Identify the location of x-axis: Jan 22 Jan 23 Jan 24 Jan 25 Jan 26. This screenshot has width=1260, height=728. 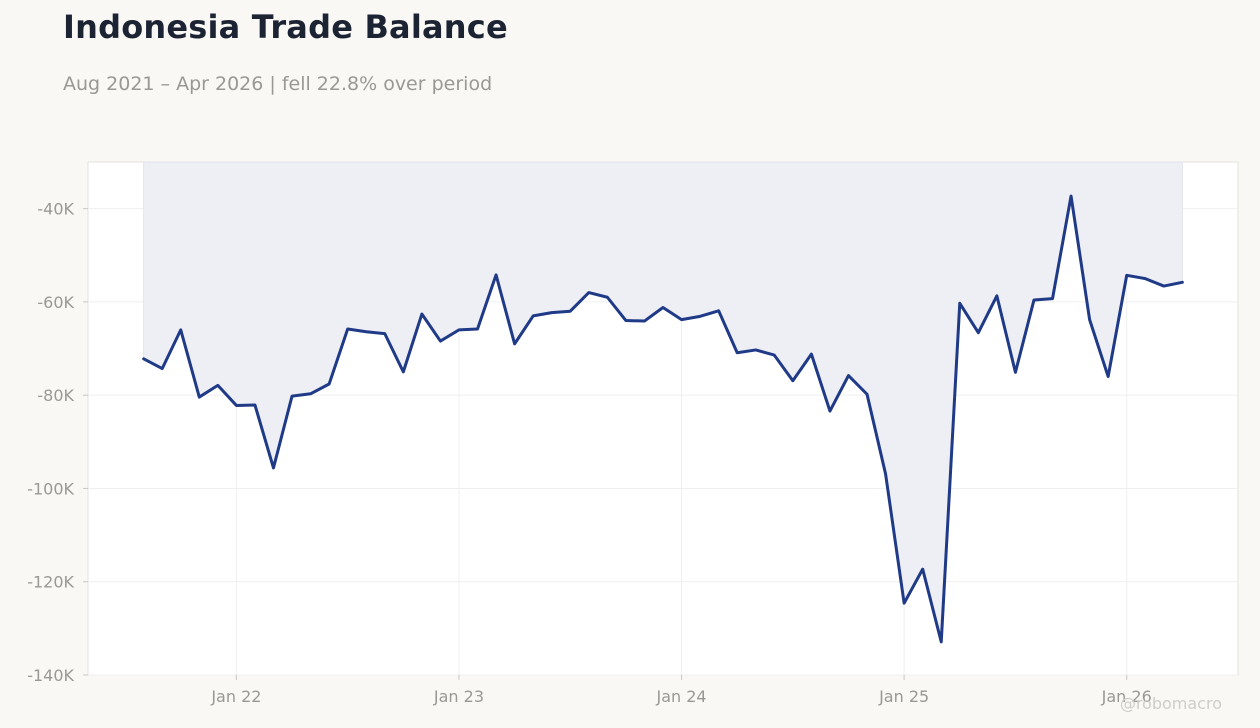
(681, 690).